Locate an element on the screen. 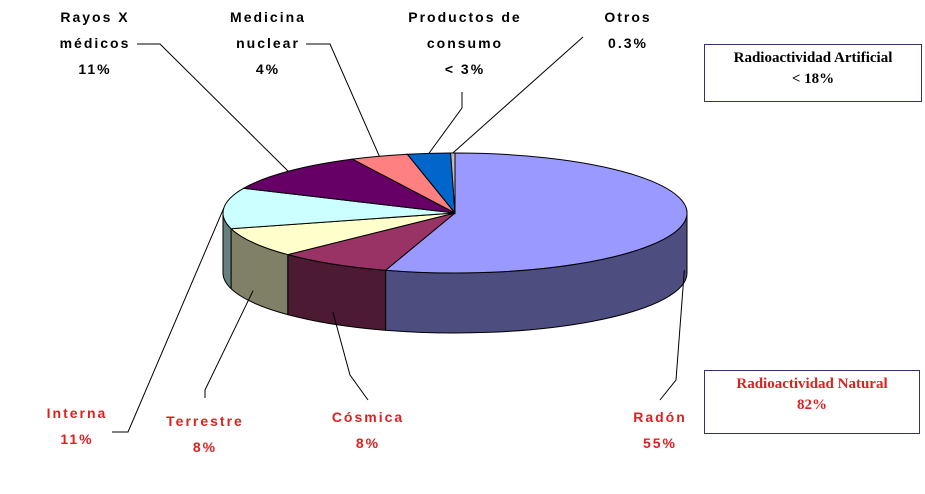 This screenshot has height=494, width=925. slice-label: Cósmica 8% is located at coordinates (368, 430).